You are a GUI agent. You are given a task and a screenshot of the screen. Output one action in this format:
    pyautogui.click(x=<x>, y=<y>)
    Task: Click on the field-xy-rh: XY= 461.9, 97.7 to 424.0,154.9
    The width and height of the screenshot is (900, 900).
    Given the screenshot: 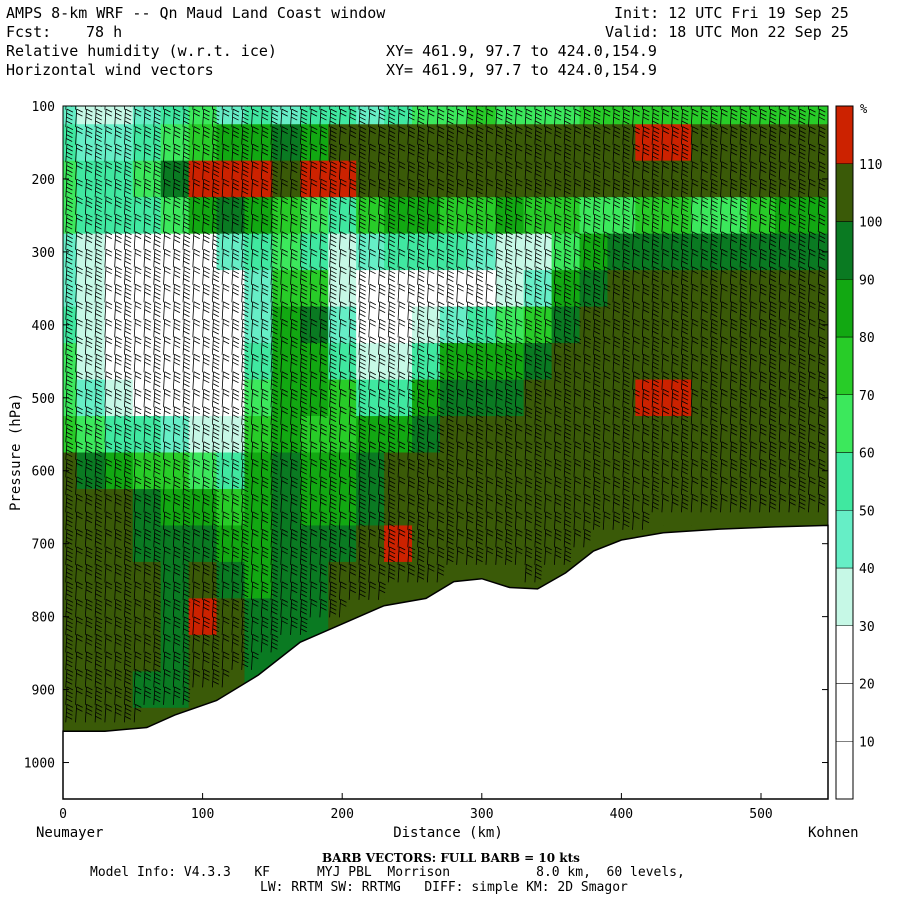 What is the action you would take?
    pyautogui.click(x=521, y=51)
    